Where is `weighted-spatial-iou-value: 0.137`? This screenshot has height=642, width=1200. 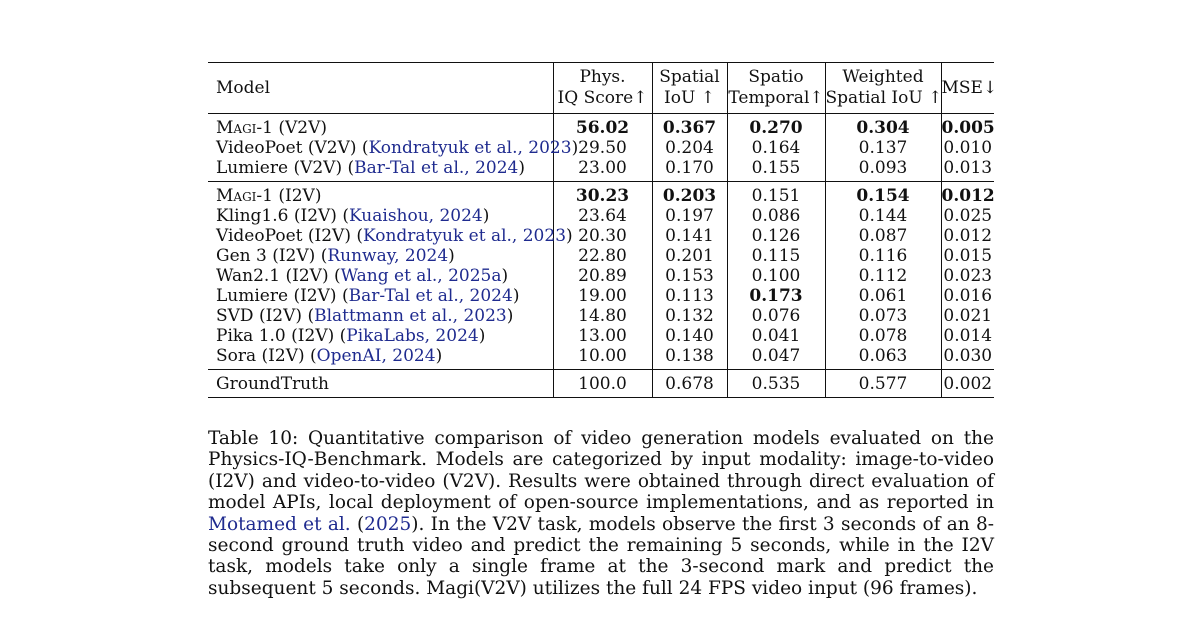 weighted-spatial-iou-value: 0.137 is located at coordinates (883, 148).